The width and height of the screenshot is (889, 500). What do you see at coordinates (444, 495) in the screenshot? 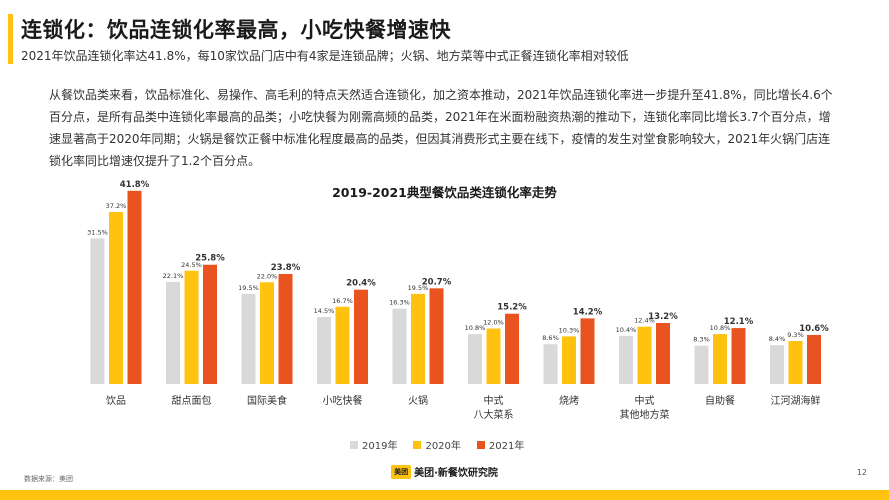
I see `bottom-accent-bar` at bounding box center [444, 495].